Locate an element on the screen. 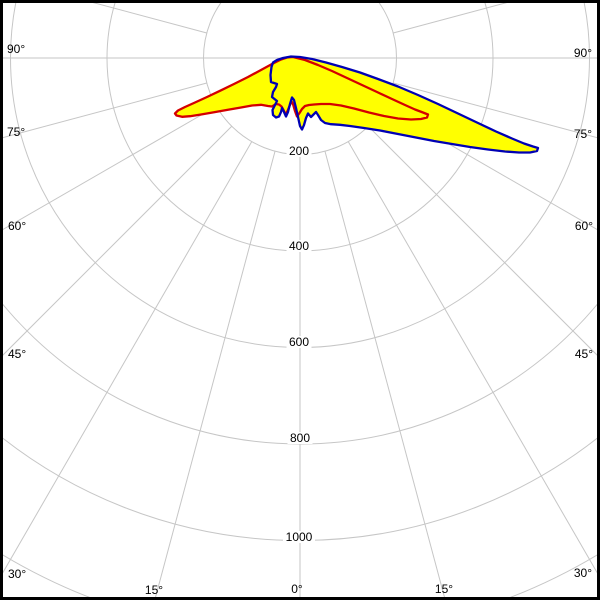 This screenshot has width=600, height=605. angle-label-12-15: 15° is located at coordinates (444, 589).